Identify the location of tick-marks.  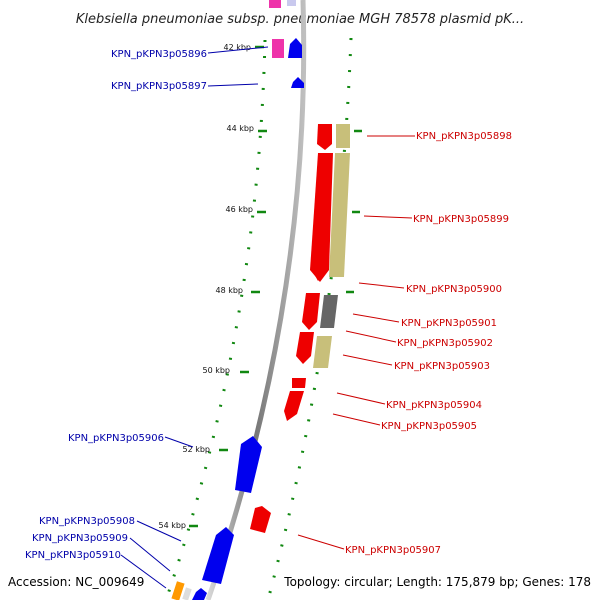
(228, 286).